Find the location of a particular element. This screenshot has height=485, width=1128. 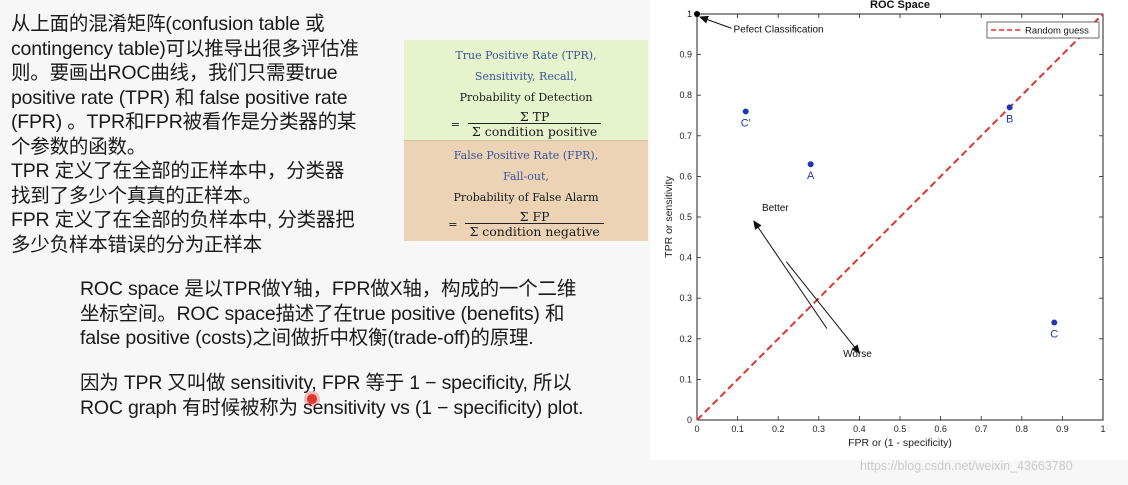

x-tick-label: 0.6 is located at coordinates (940, 429).